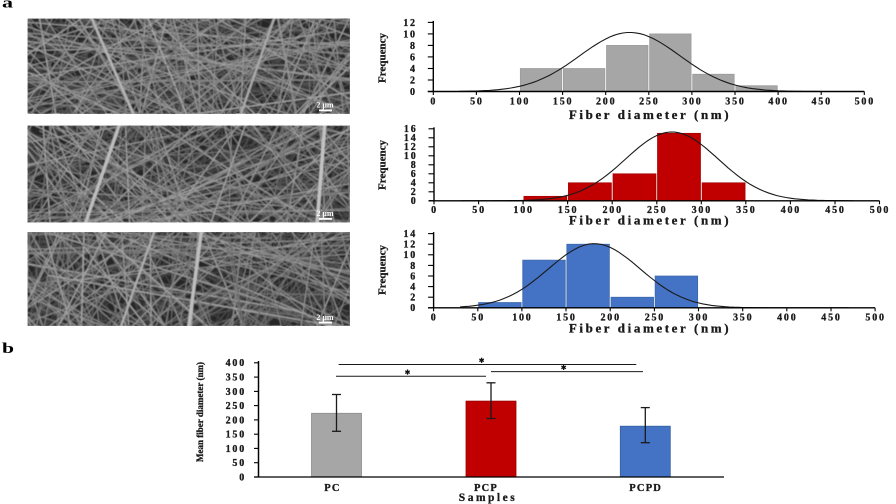  What do you see at coordinates (8, 6) in the screenshot?
I see `svg-text: a` at bounding box center [8, 6].